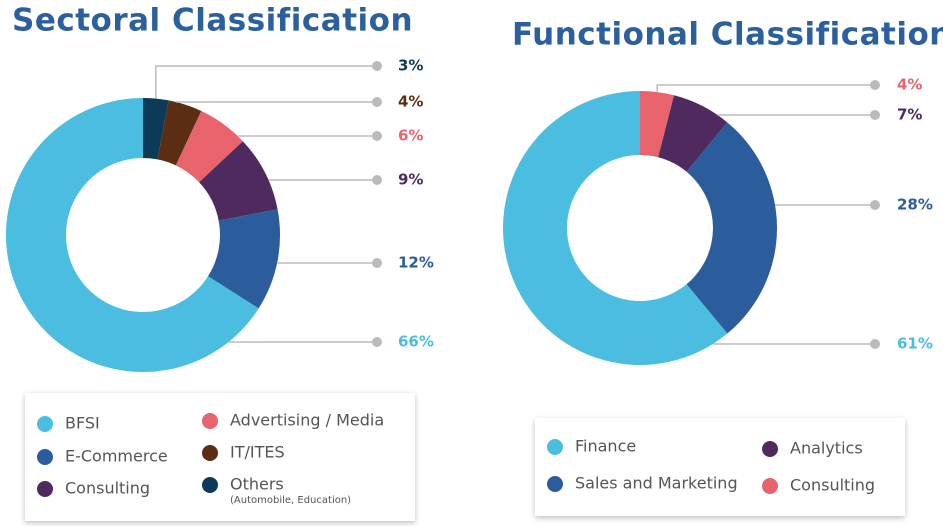 This screenshot has width=943, height=526. What do you see at coordinates (82, 423) in the screenshot?
I see `legend-label: BFSI` at bounding box center [82, 423].